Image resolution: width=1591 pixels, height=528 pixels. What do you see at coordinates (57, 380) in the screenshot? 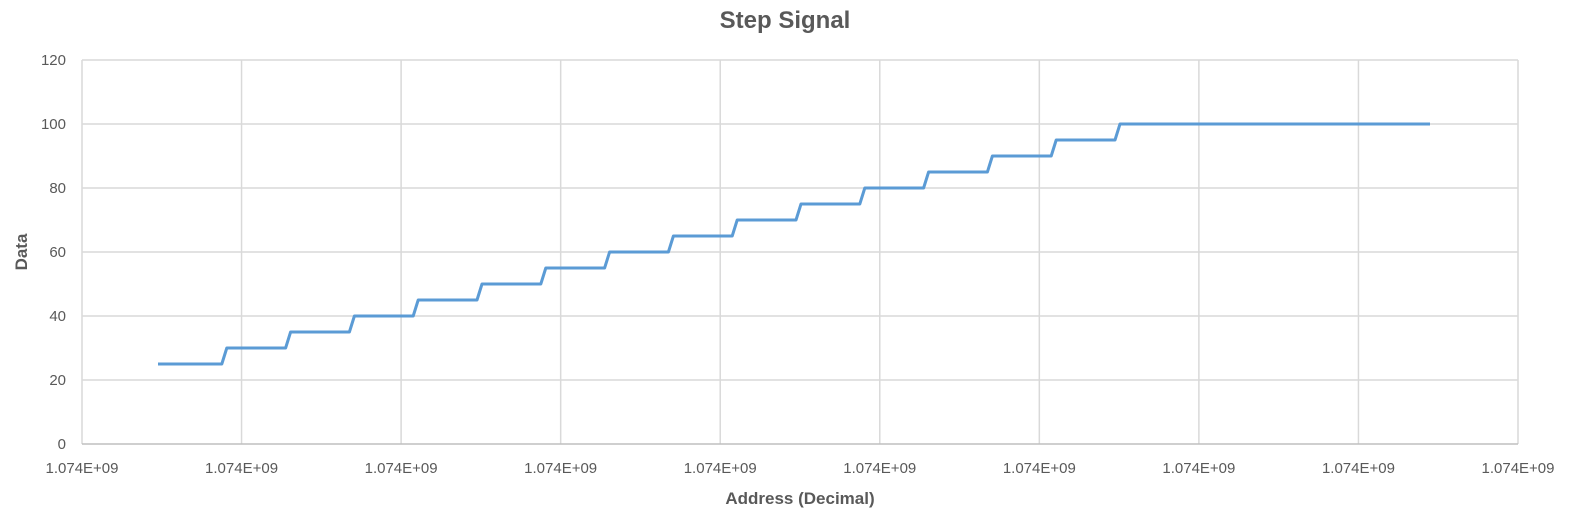
I see `y-tick-label: 20` at bounding box center [57, 380].